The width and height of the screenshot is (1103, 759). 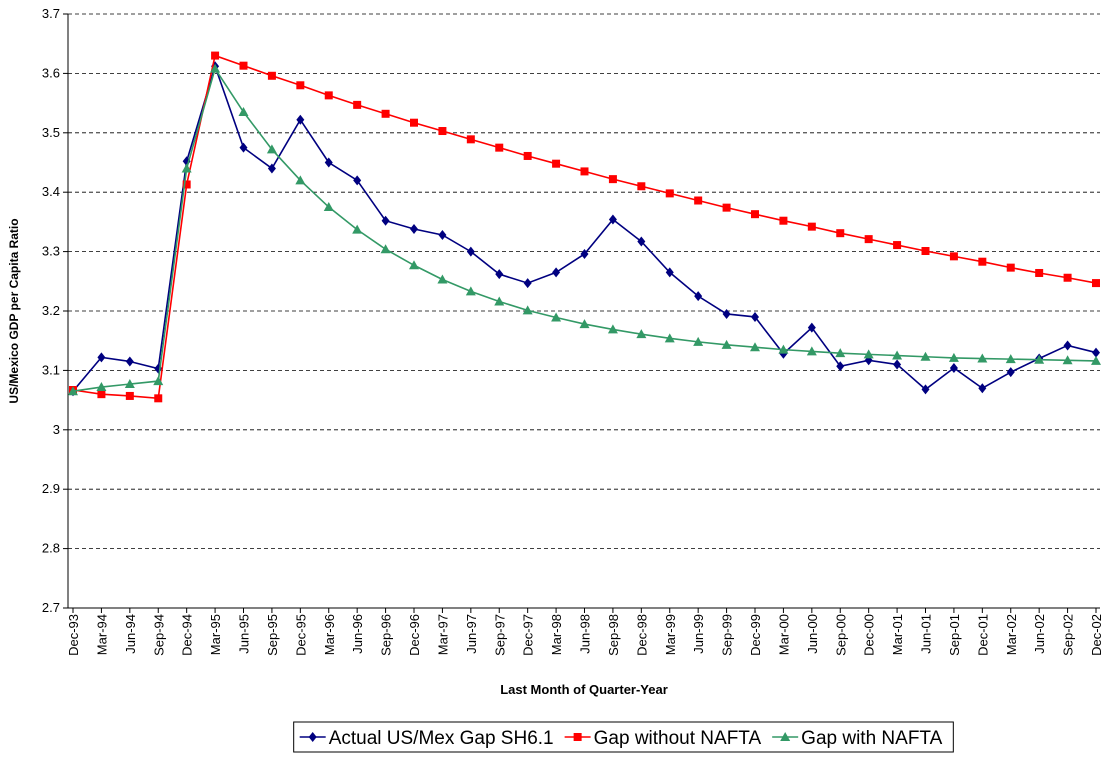 I want to click on y-tick-label: 3.7, so click(x=51, y=13).